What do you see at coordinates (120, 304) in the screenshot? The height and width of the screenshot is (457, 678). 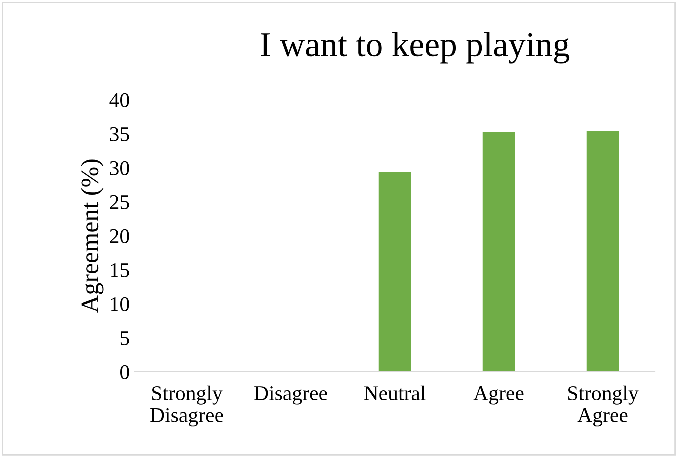 I see `y-tick-label: 10` at bounding box center [120, 304].